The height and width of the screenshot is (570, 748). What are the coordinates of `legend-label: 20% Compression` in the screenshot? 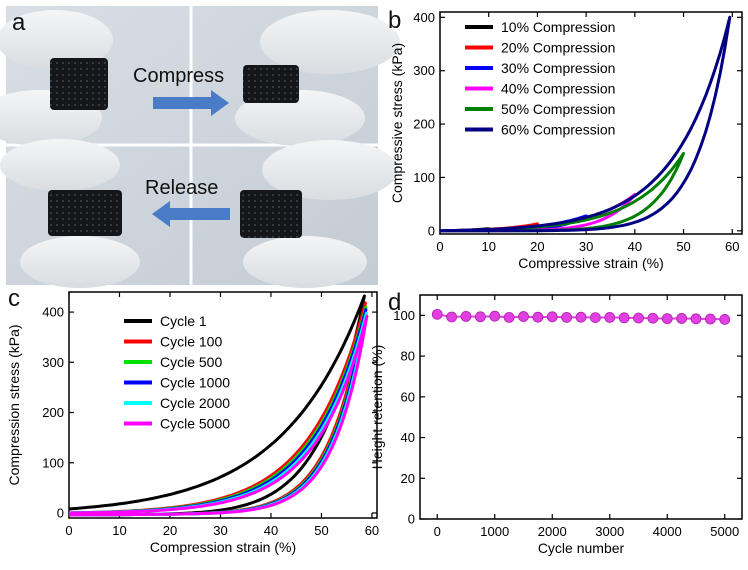 It's located at (558, 48).